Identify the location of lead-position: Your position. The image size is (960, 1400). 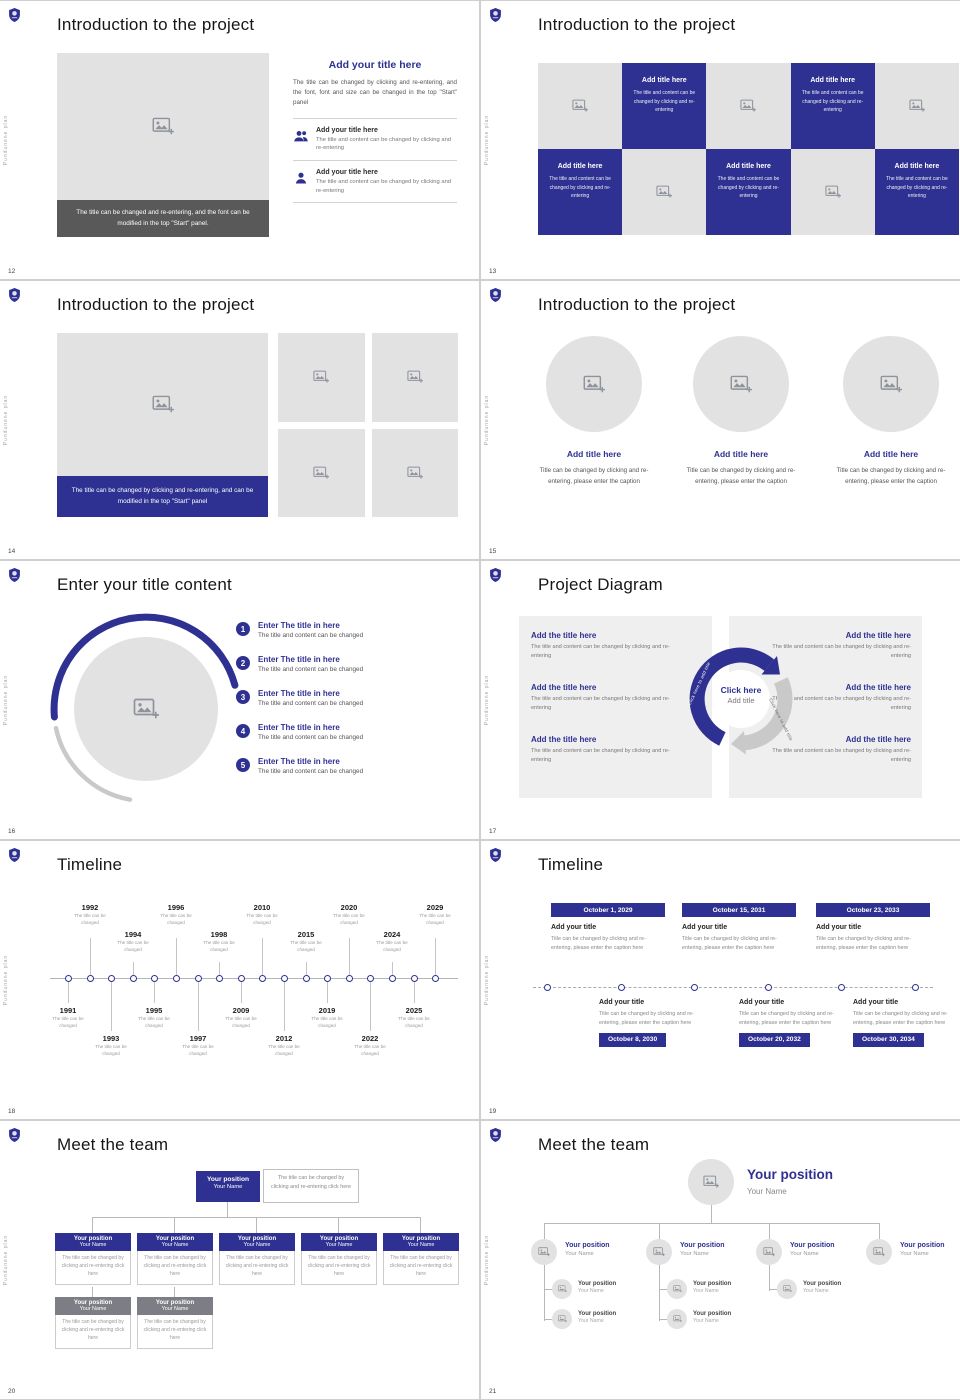
(790, 1174).